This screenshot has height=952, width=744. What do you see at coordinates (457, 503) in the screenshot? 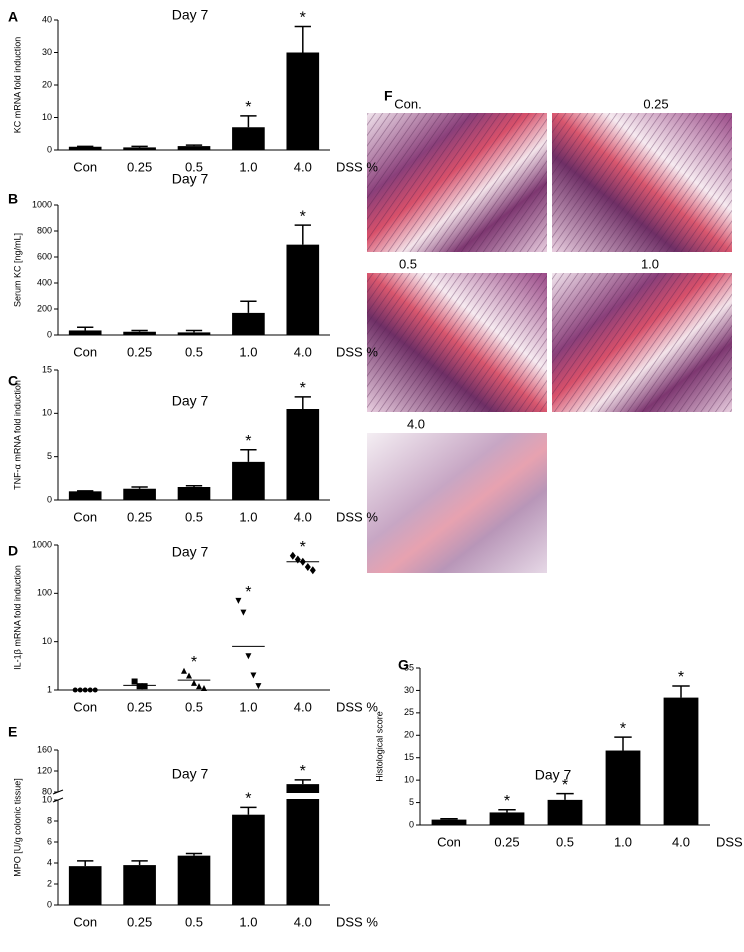
I see `histology-image` at bounding box center [457, 503].